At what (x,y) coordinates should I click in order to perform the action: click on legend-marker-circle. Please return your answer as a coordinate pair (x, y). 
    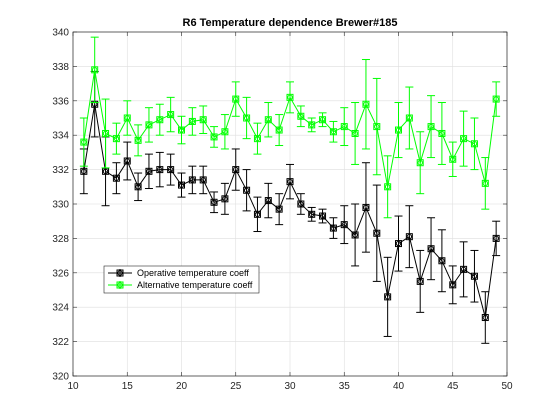
    Looking at the image, I should click on (120, 273).